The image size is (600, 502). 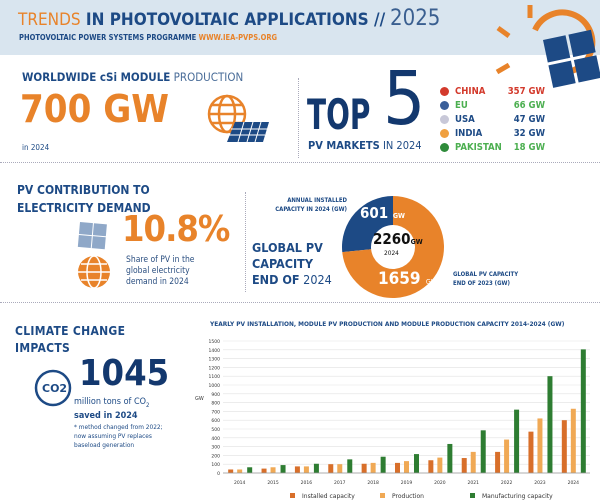 I want to click on capacity-label-2: CAPACITY, so click(x=282, y=263).